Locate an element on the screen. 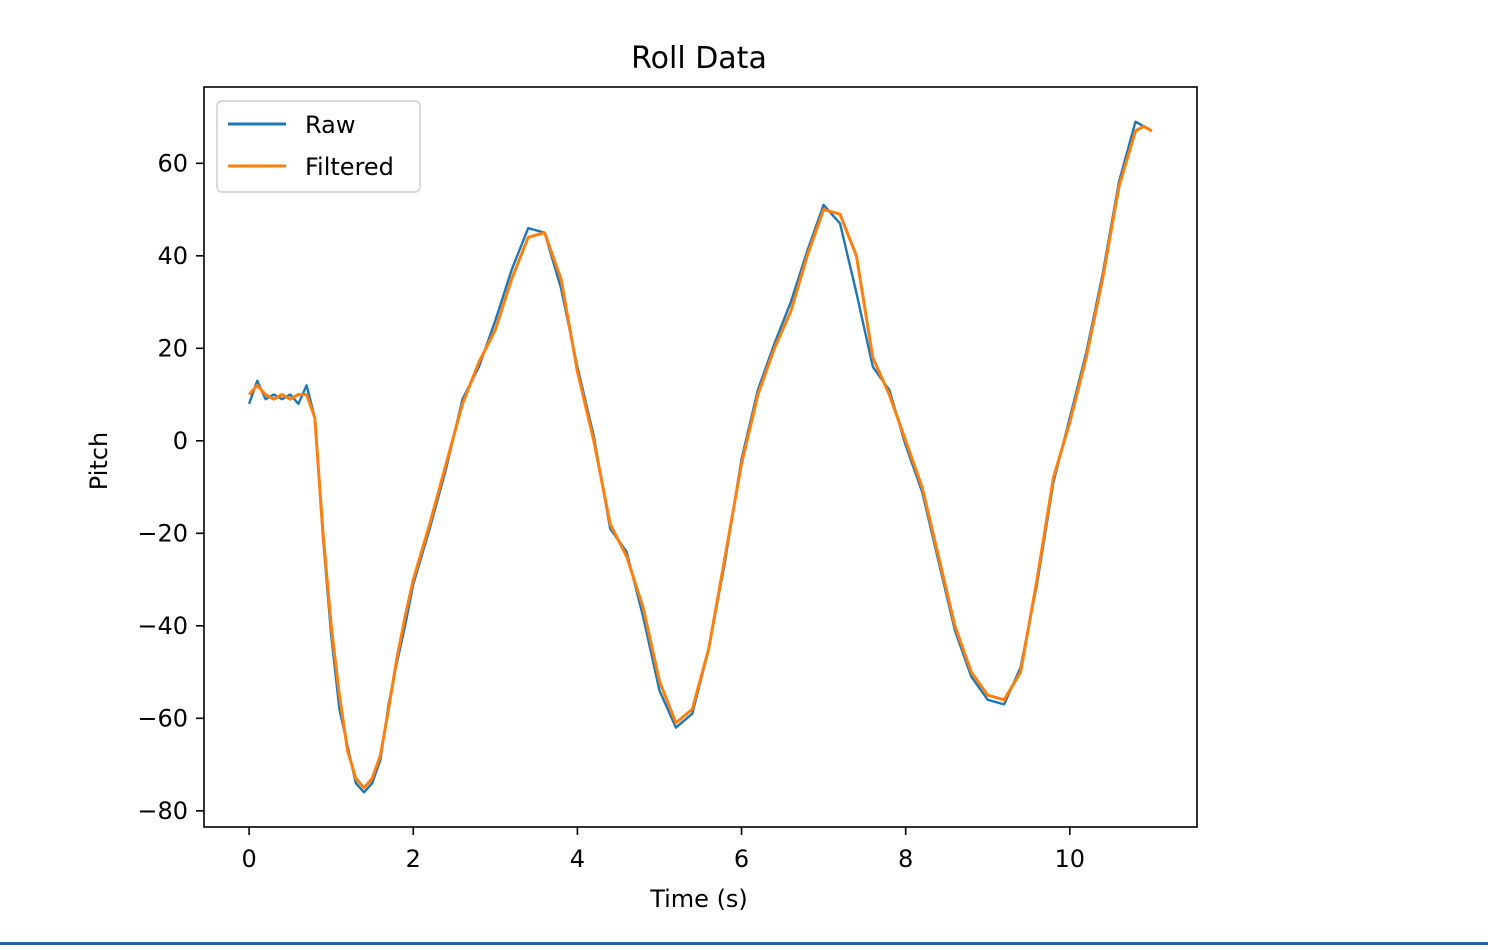 The height and width of the screenshot is (950, 1488). x-tick-label: 2 is located at coordinates (413, 859).